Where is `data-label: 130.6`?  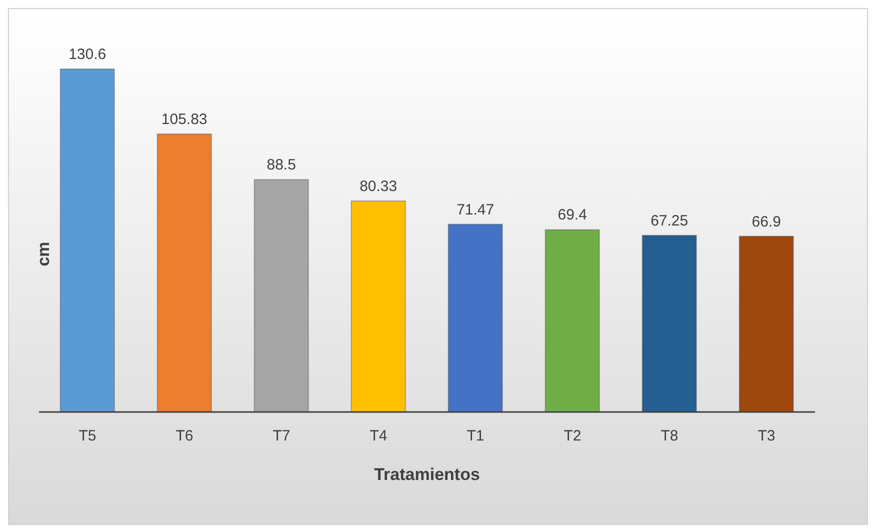 data-label: 130.6 is located at coordinates (87, 54).